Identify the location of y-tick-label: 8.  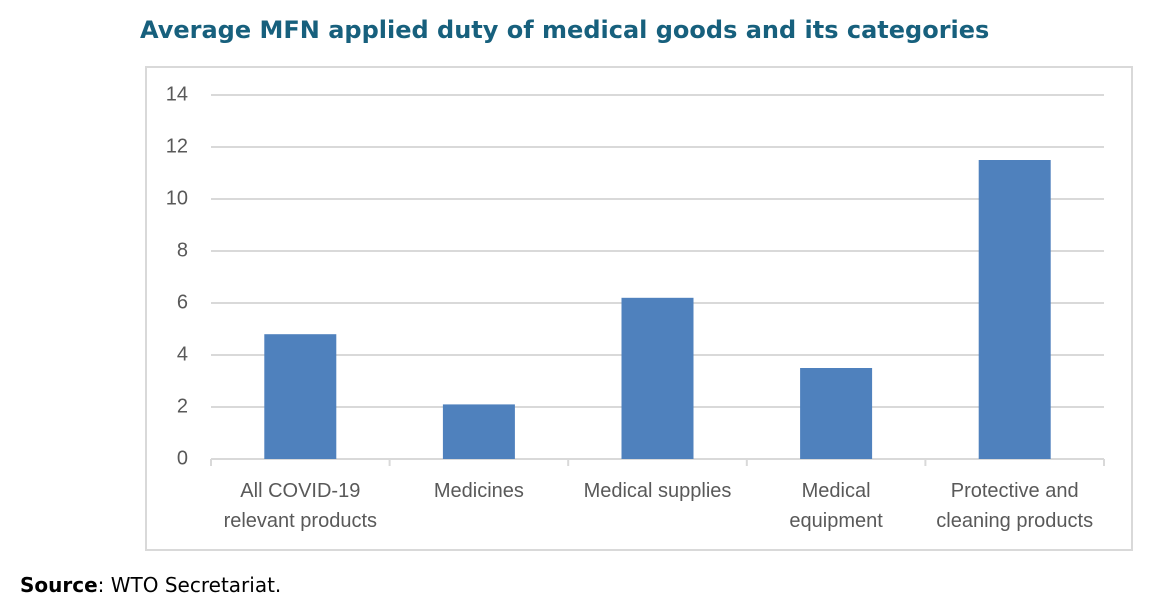
(182, 250).